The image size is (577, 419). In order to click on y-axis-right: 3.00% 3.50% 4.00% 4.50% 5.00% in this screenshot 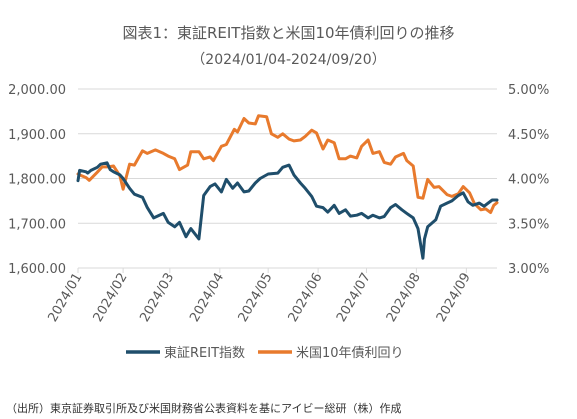, I will do `click(528, 180)`.